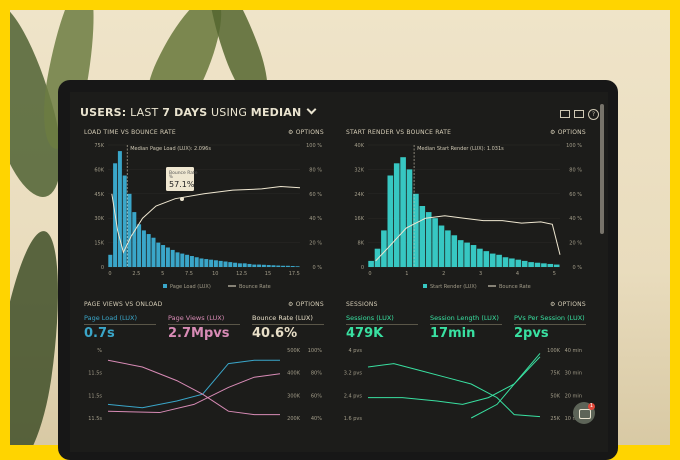  Describe the element at coordinates (241, 274) in the screenshot. I see `x-tick: 12.5` at that location.